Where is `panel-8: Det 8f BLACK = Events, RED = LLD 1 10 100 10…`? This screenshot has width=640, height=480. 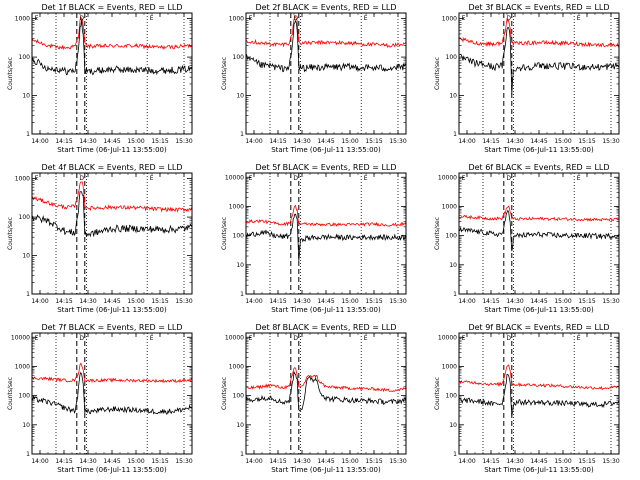
panel-8: Det 8f BLACK = Events, RED = LLD 1 10 100 10… is located at coordinates (314, 398).